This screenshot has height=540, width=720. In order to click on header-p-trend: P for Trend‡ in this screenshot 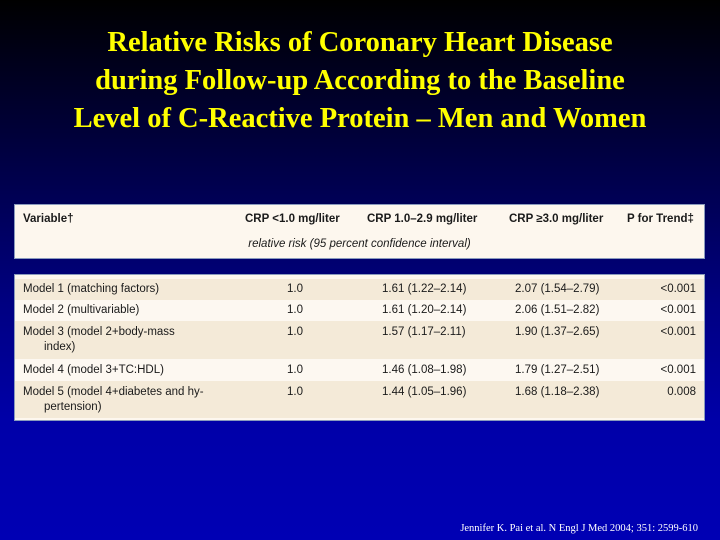, I will do `click(660, 219)`.